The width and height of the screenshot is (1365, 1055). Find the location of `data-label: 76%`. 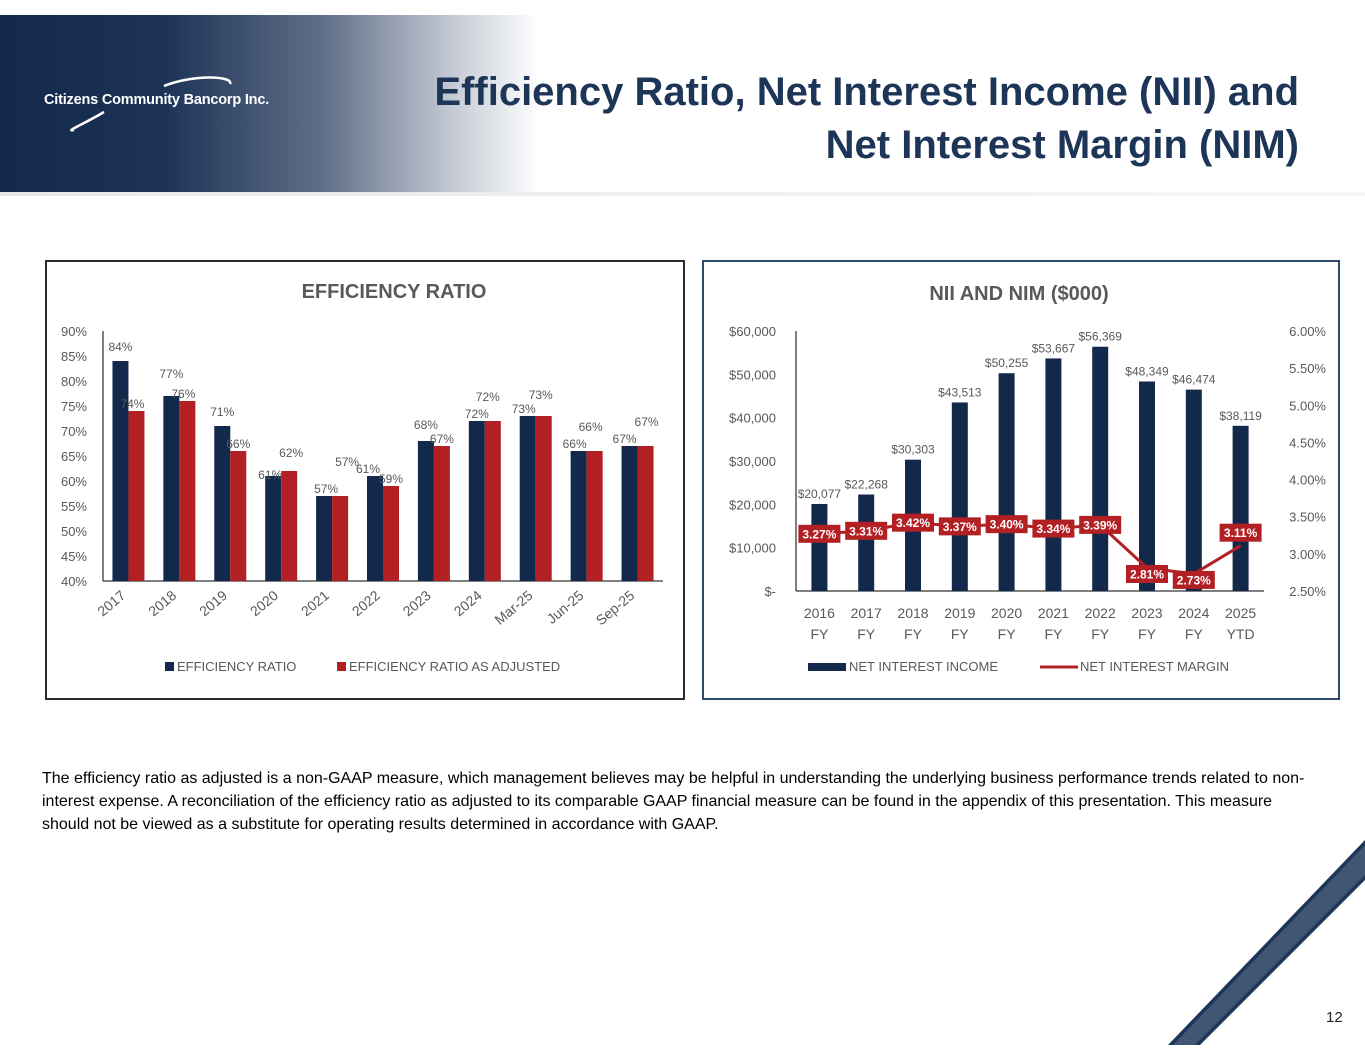

data-label: 76% is located at coordinates (183, 394).